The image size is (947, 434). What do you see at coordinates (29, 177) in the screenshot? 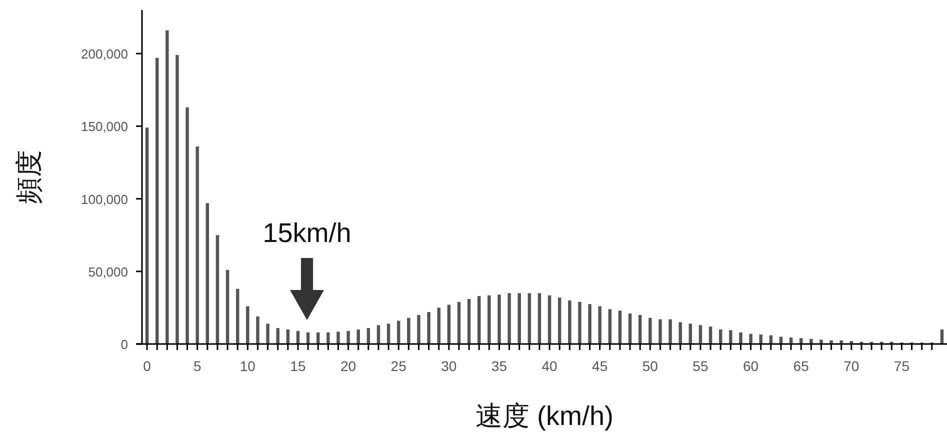
I see `y-axis-title: 頻度` at bounding box center [29, 177].